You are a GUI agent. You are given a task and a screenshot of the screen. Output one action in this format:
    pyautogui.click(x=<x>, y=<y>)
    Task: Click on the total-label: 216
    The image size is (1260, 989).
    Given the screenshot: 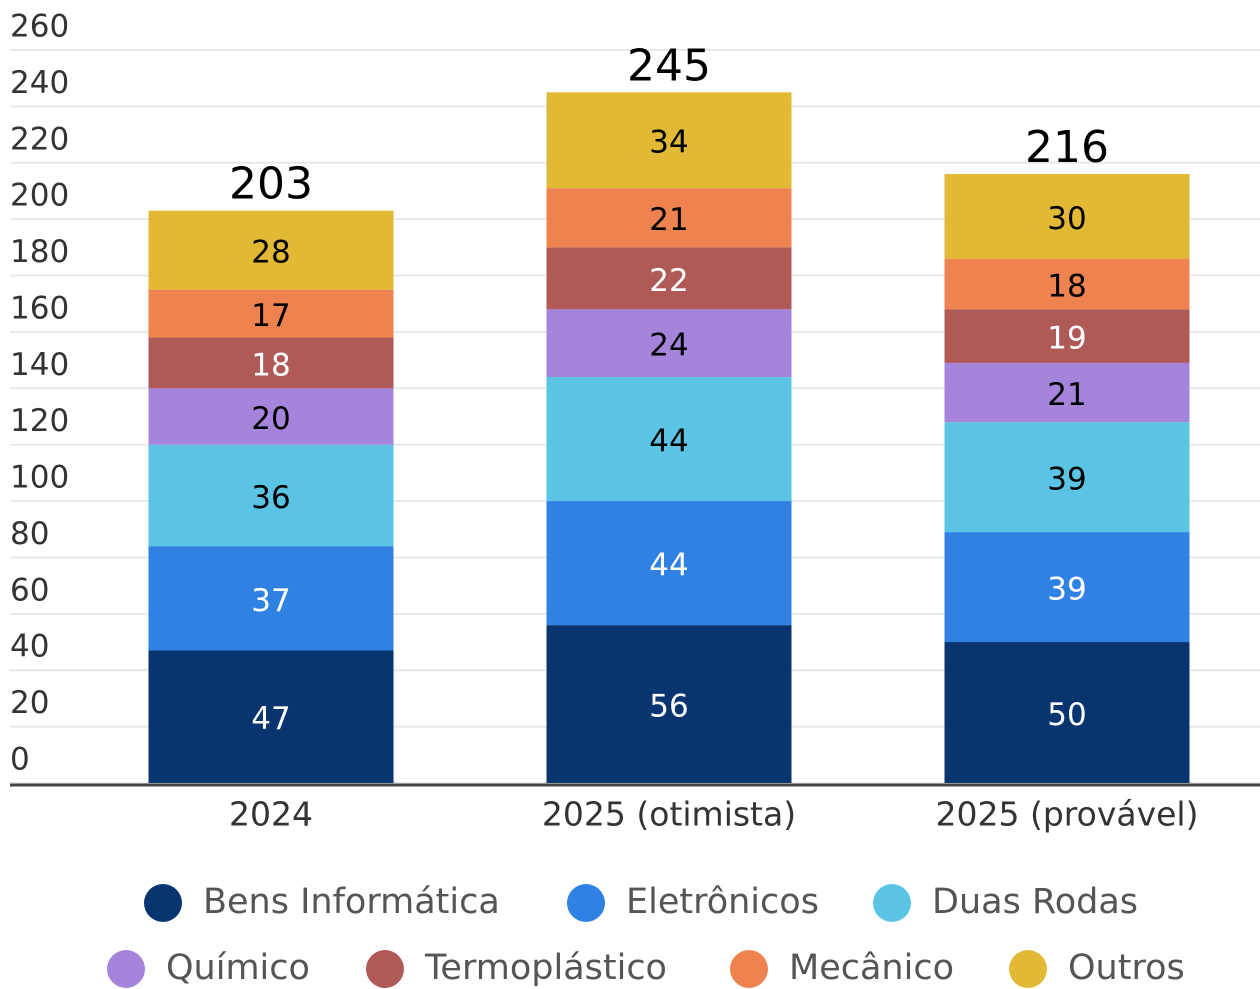 What is the action you would take?
    pyautogui.click(x=1067, y=147)
    